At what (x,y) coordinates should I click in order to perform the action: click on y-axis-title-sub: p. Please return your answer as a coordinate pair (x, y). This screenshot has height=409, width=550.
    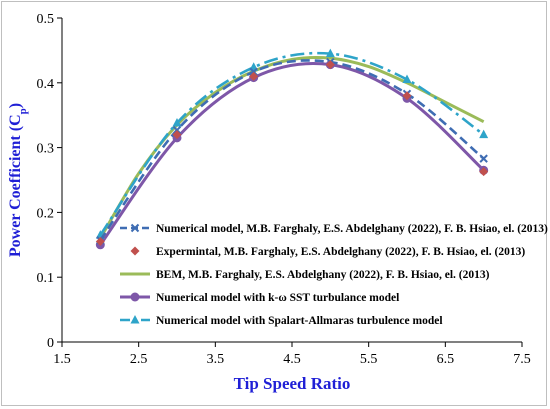
    Looking at the image, I should click on (23, 111).